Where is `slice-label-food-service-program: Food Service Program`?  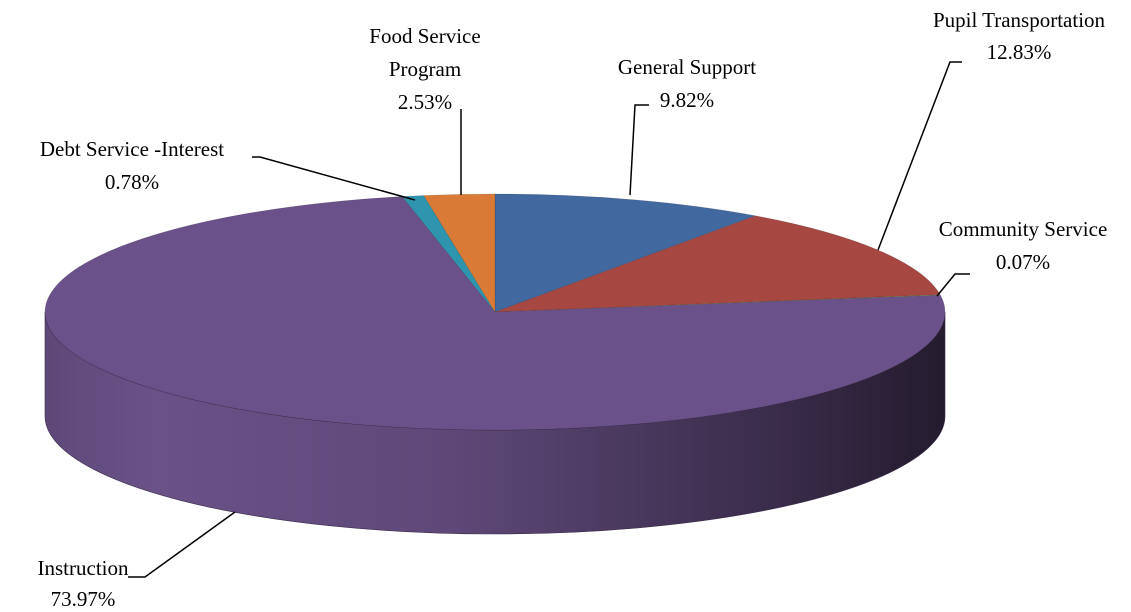
slice-label-food-service-program: Food Service Program is located at coordinates (424, 52).